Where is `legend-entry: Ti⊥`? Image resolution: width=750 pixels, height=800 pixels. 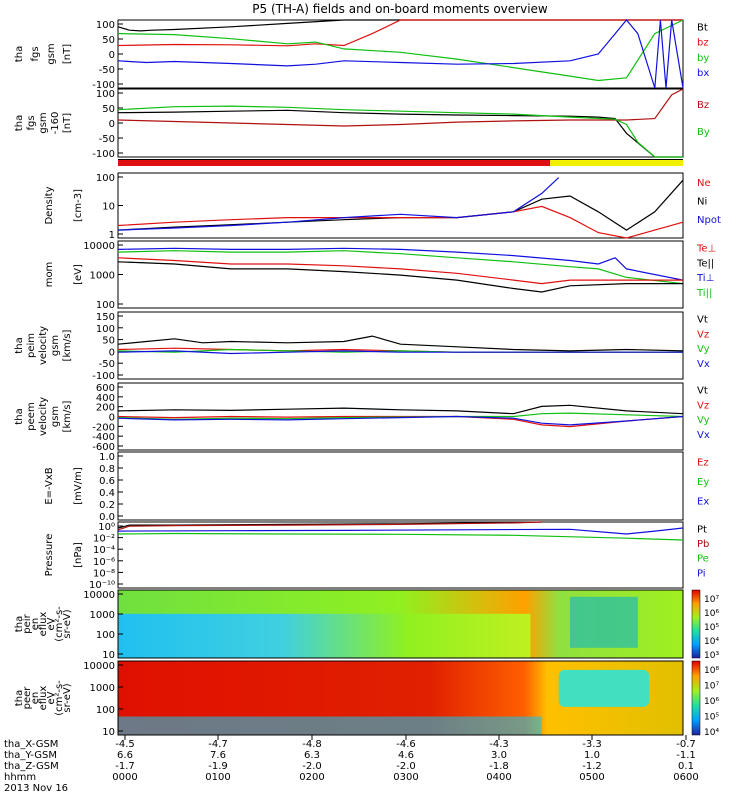
legend-entry: Ti⊥ is located at coordinates (705, 278).